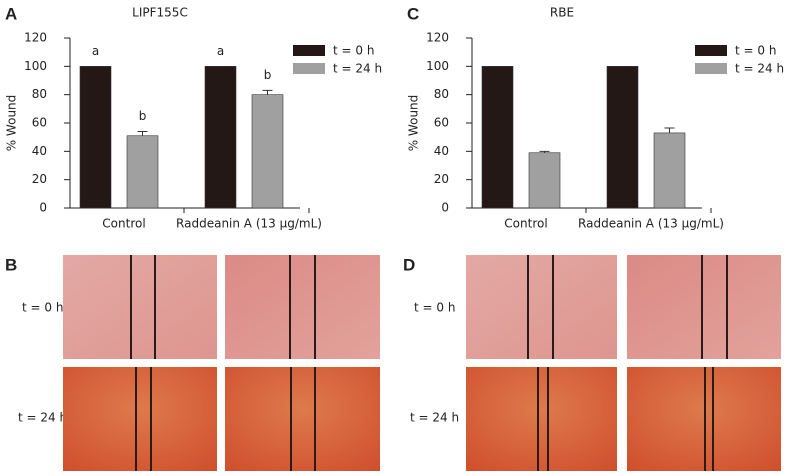 Image resolution: width=787 pixels, height=476 pixels. What do you see at coordinates (409, 264) in the screenshot?
I see `panel-label: D` at bounding box center [409, 264].